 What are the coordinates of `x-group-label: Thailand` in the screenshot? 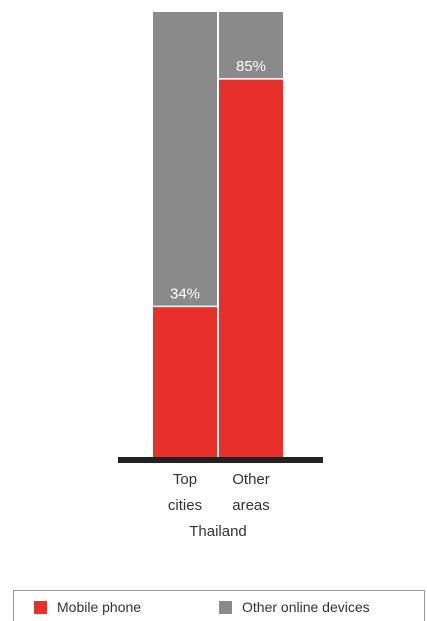 It's located at (218, 531).